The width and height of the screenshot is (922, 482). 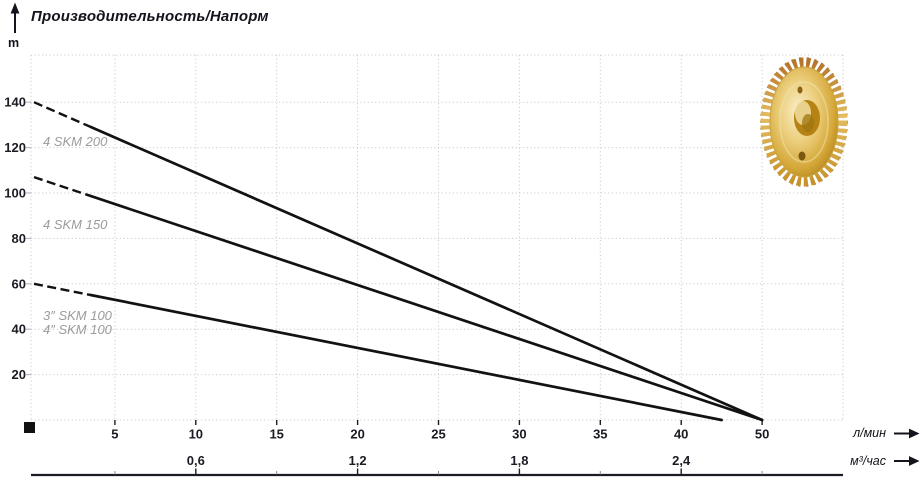 I want to click on page-title: Производительность/Напорм, so click(x=150, y=16).